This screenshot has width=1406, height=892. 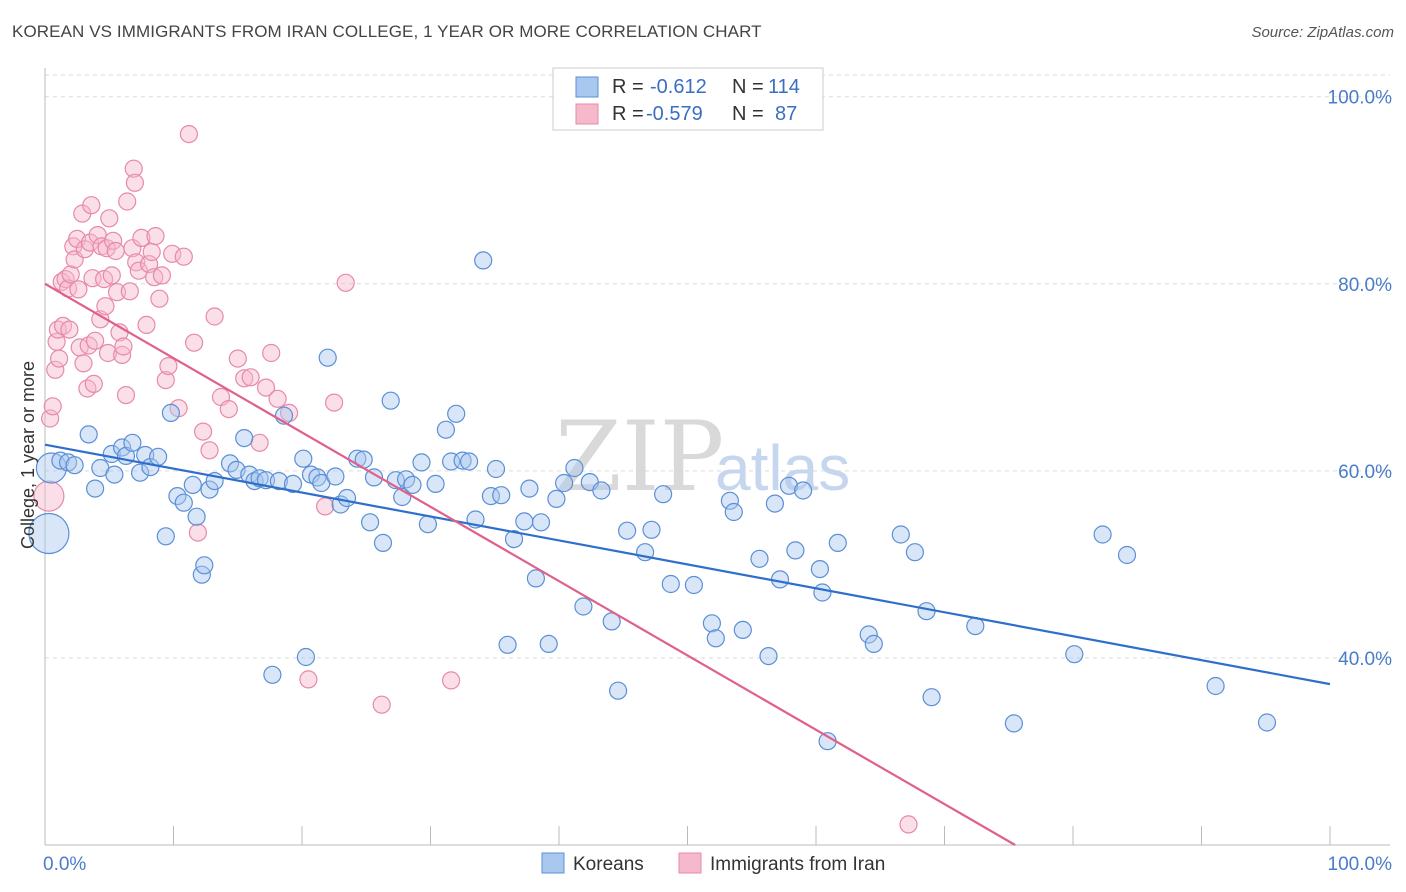 I want to click on legend-swatch-iran, so click(x=587, y=114).